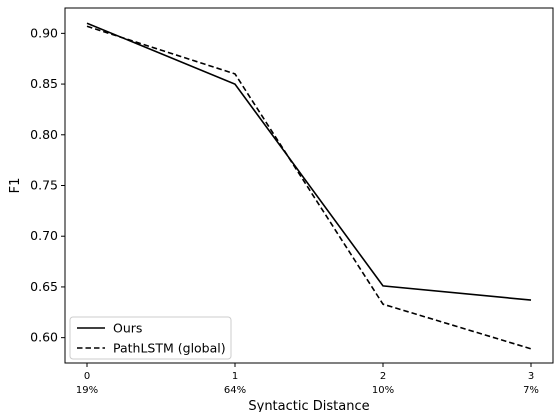 Image resolution: width=557 pixels, height=412 pixels. I want to click on x-tick-label: 3, so click(531, 376).